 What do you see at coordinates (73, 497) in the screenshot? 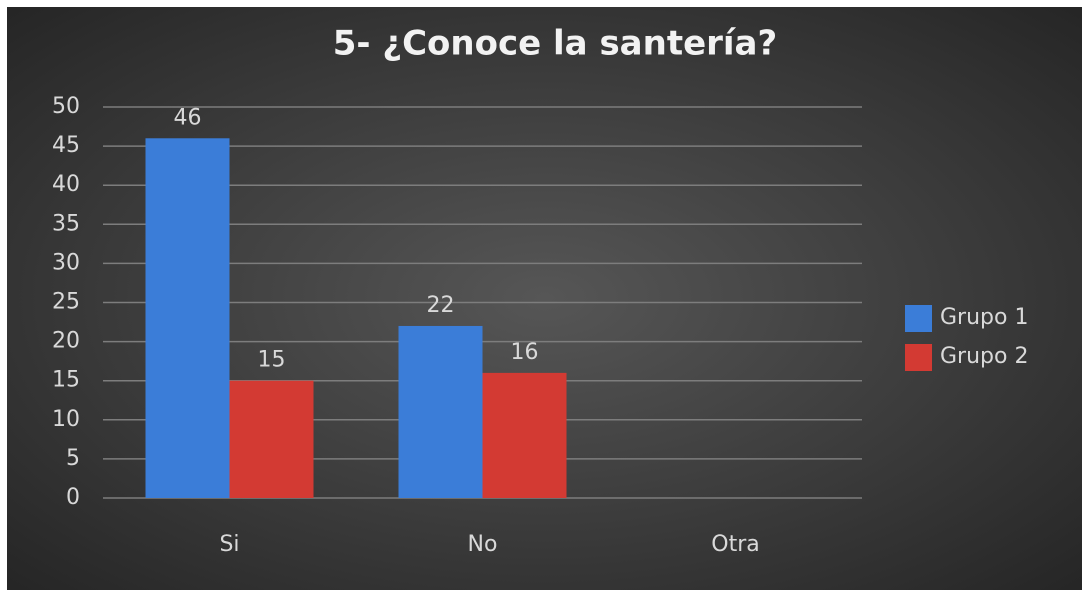
I see `y-tick-label: 0` at bounding box center [73, 497].